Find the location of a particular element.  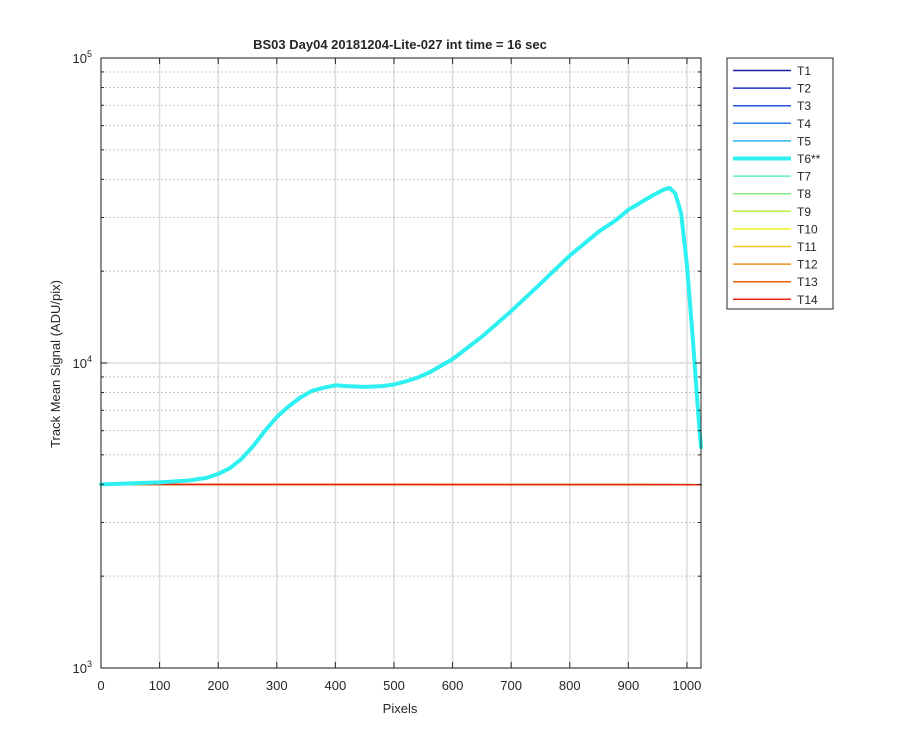

y-tick-label: 10⁴ is located at coordinates (82, 362).